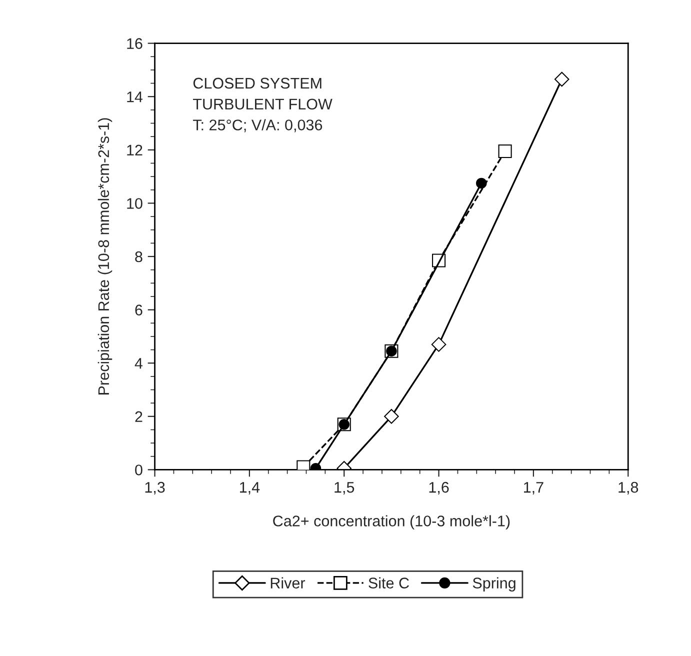 The height and width of the screenshot is (656, 691). Describe the element at coordinates (134, 150) in the screenshot. I see `y-tick-label: 12` at that location.